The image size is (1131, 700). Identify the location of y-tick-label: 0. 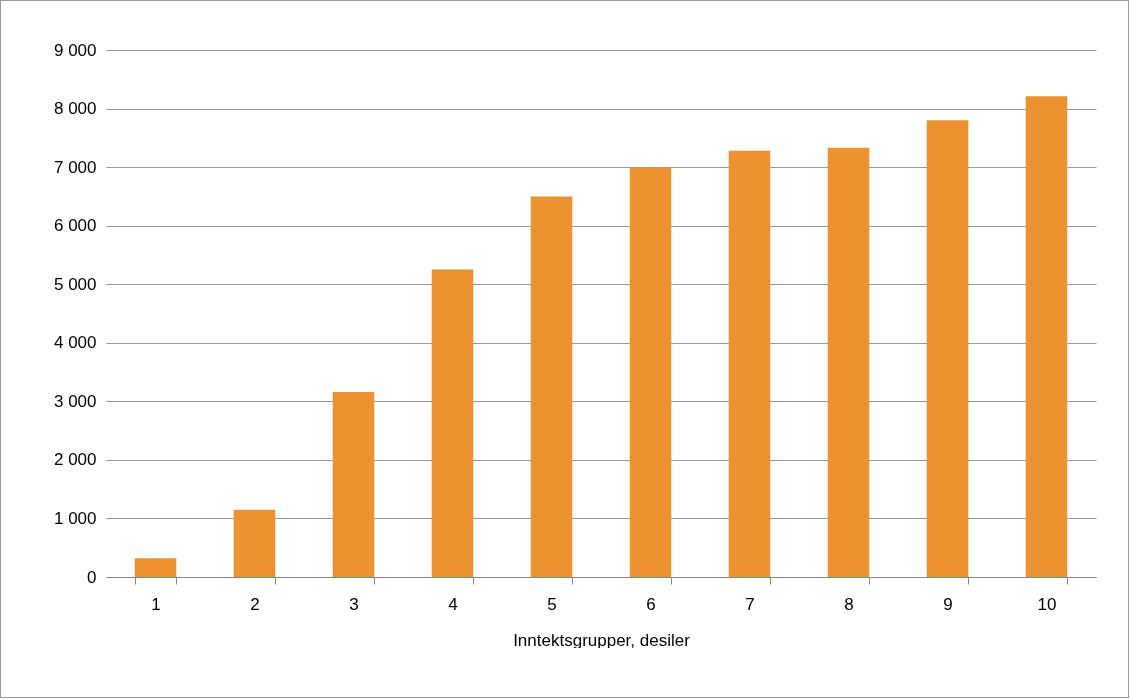
(92, 577).